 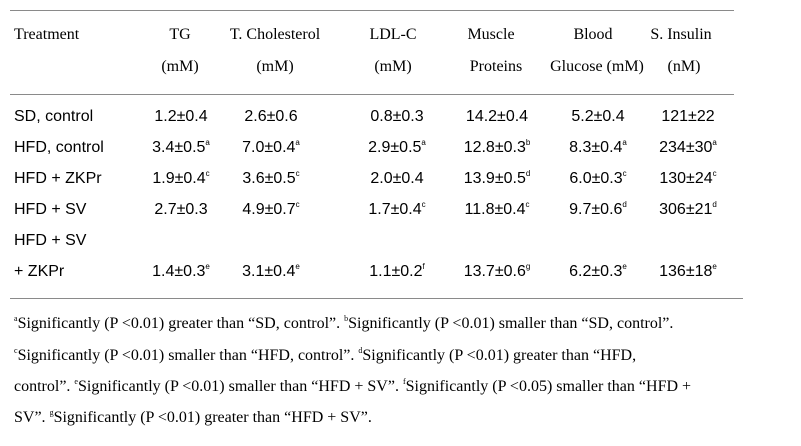 I want to click on cell-value: 13.9±0.5, so click(x=494, y=178).